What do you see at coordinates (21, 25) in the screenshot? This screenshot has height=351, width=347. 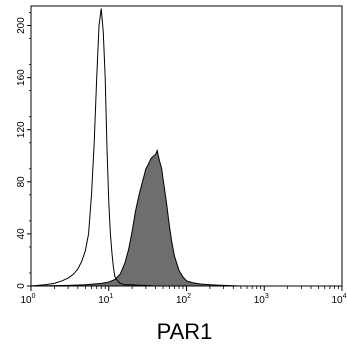 I see `y-tick-label: 200` at bounding box center [21, 25].